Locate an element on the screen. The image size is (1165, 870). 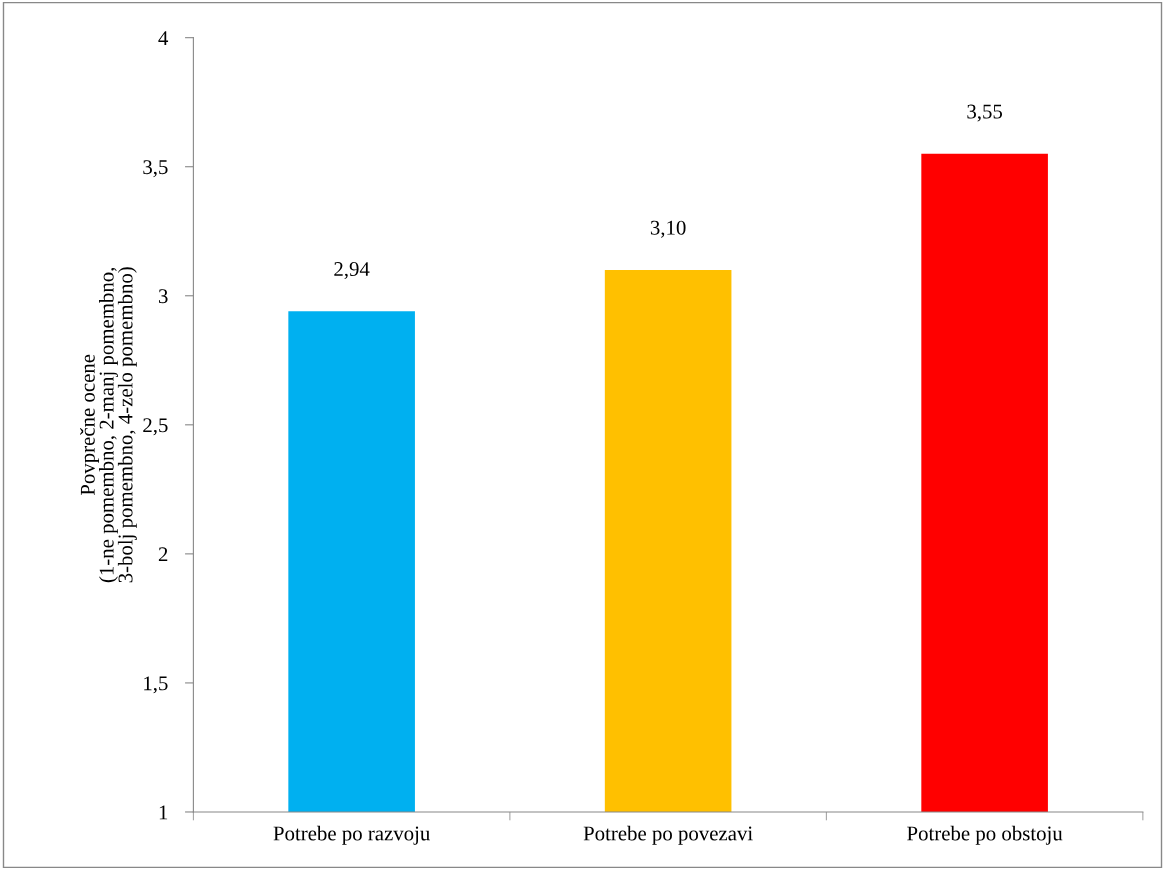
y-tick-label: 3 is located at coordinates (163, 296).